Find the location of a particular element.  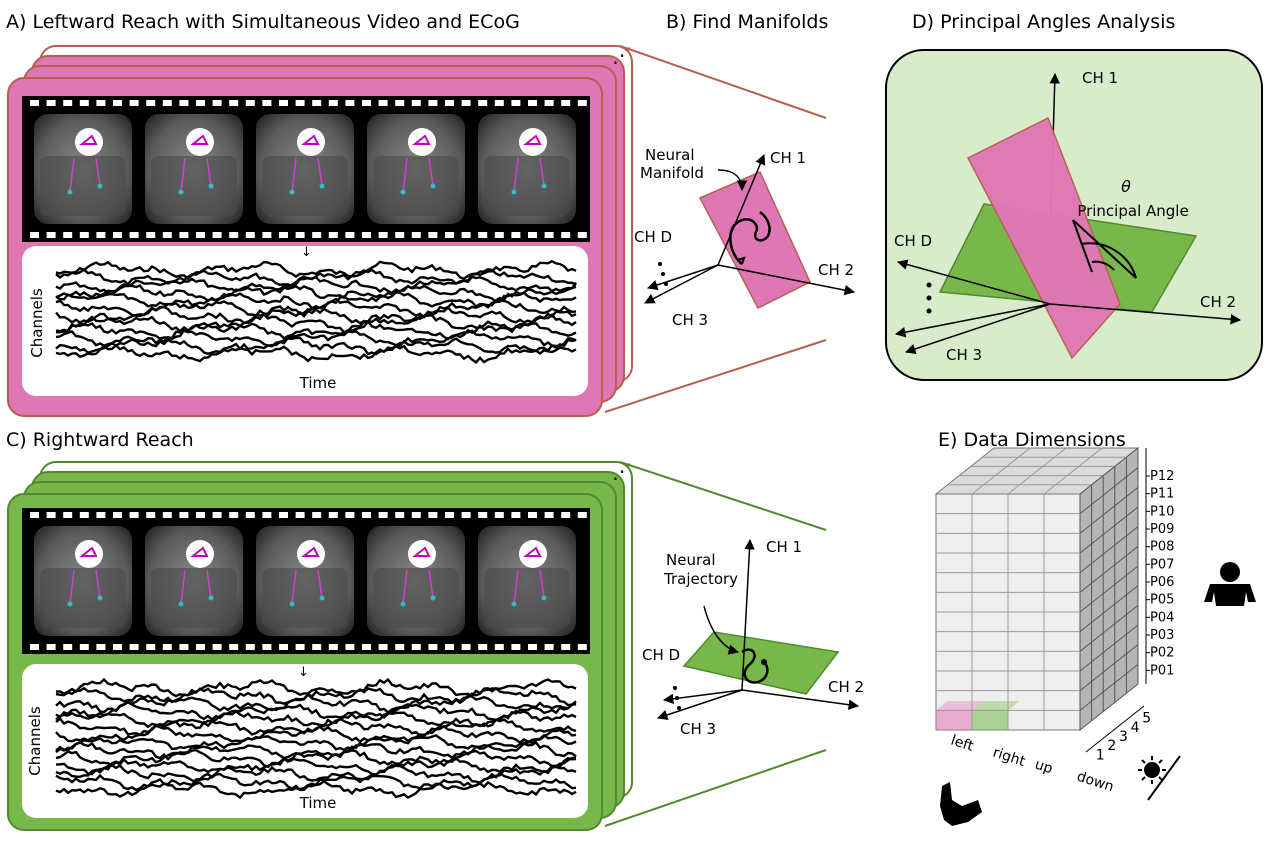

trajectory-pointer-arrow is located at coordinates (721, 630).